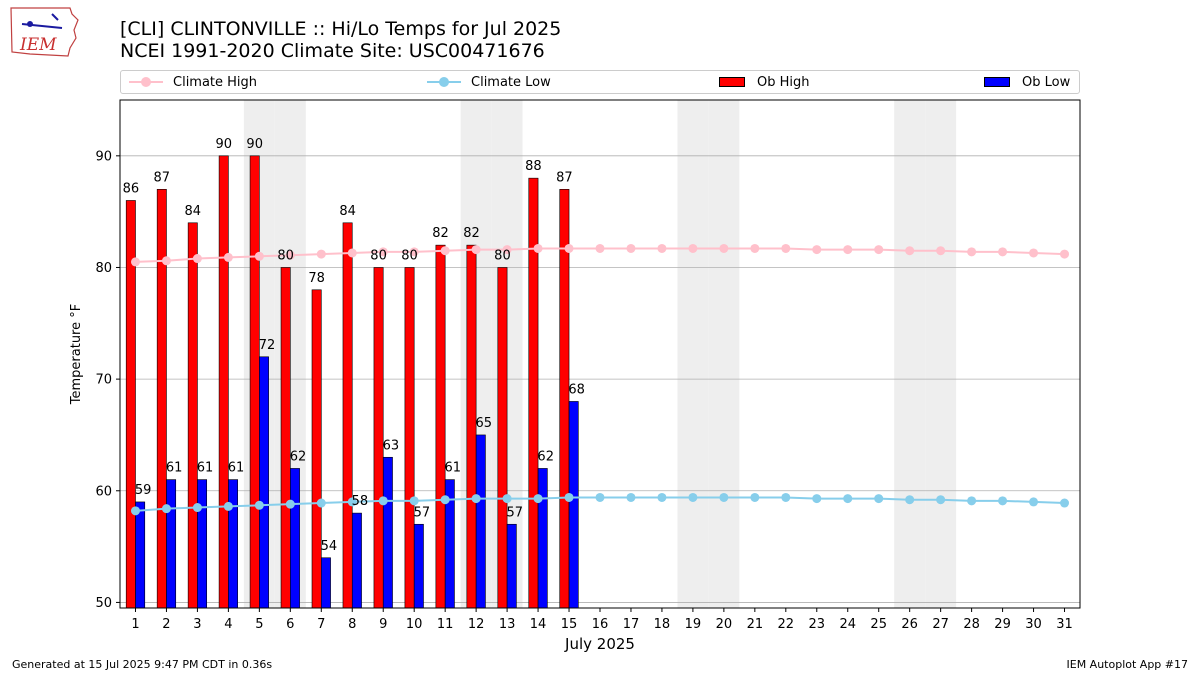 This screenshot has width=1200, height=675. I want to click on ob-high-value-label: 80, so click(378, 255).